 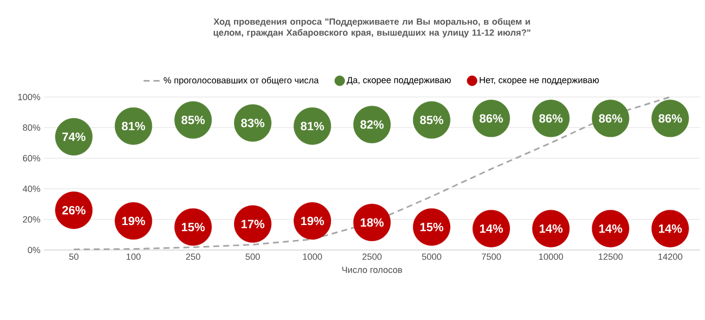 I want to click on y-tick-label: 100%, so click(x=29, y=97).